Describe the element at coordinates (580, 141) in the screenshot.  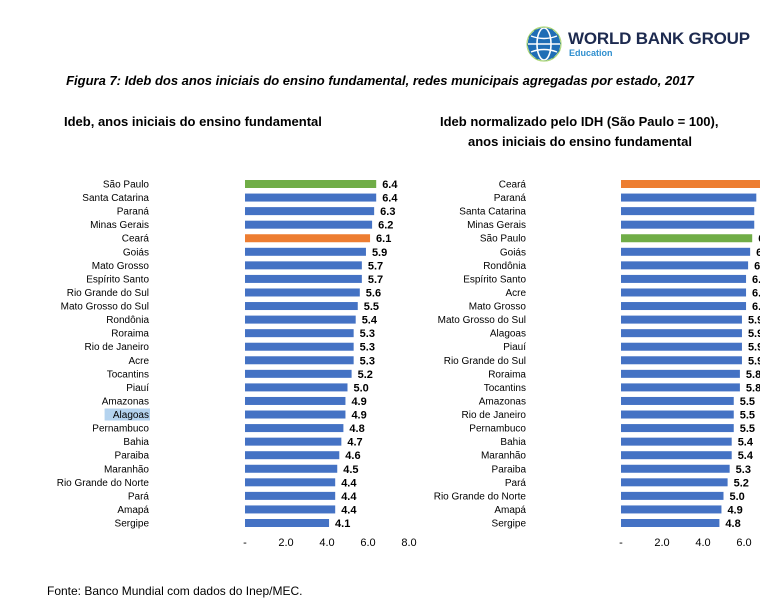
I see `right-chart-title-line2: anos iniciais do ensino fundamental` at that location.